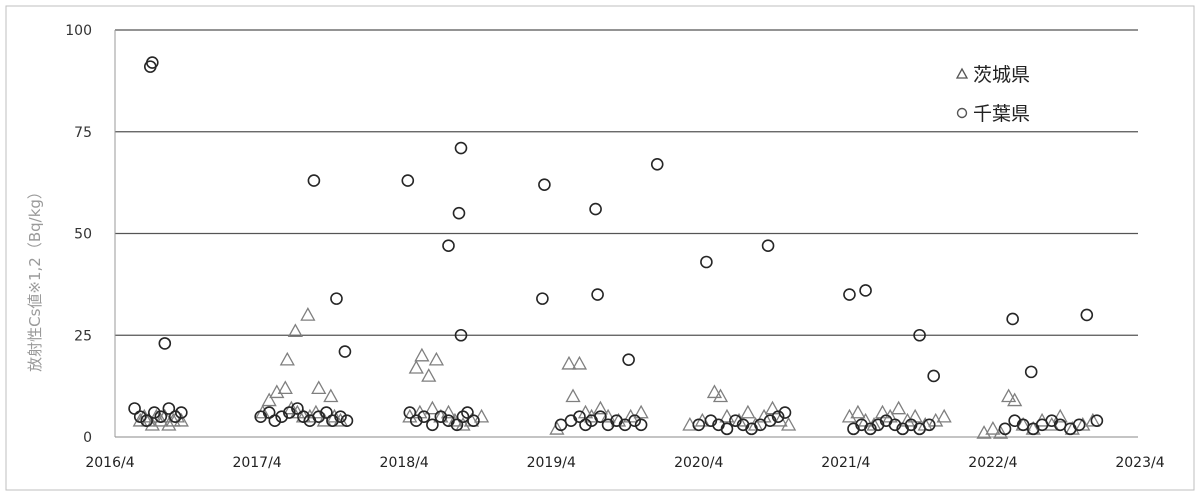 This screenshot has width=1200, height=504. Describe the element at coordinates (1139, 463) in the screenshot. I see `x-tick-label: 2023/4` at that location.